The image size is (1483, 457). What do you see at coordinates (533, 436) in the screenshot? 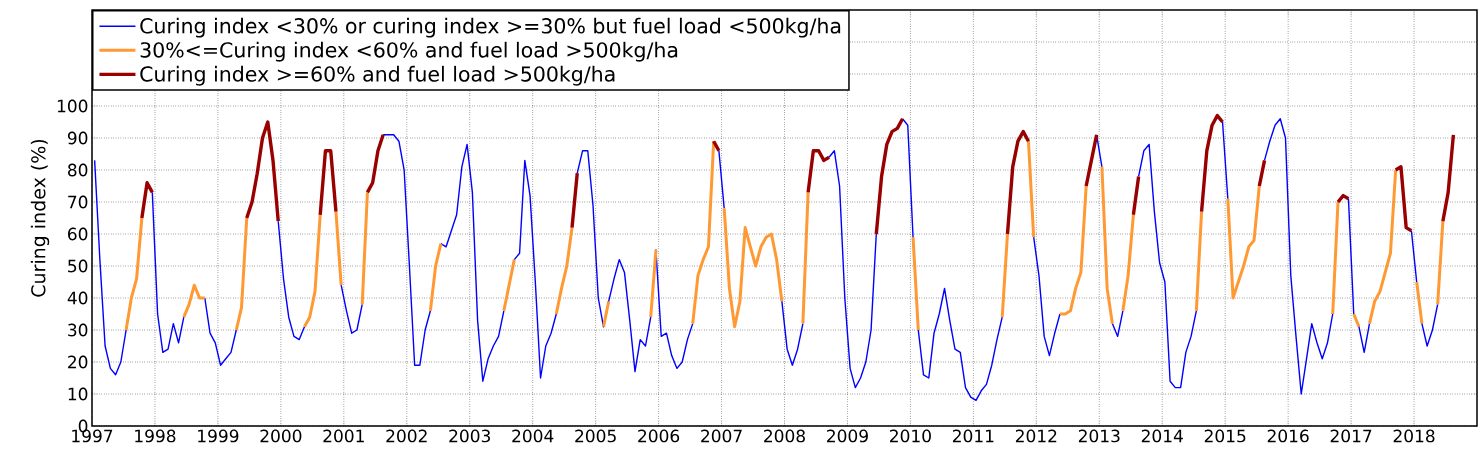
I see `x-tick-label: 2004` at bounding box center [533, 436].